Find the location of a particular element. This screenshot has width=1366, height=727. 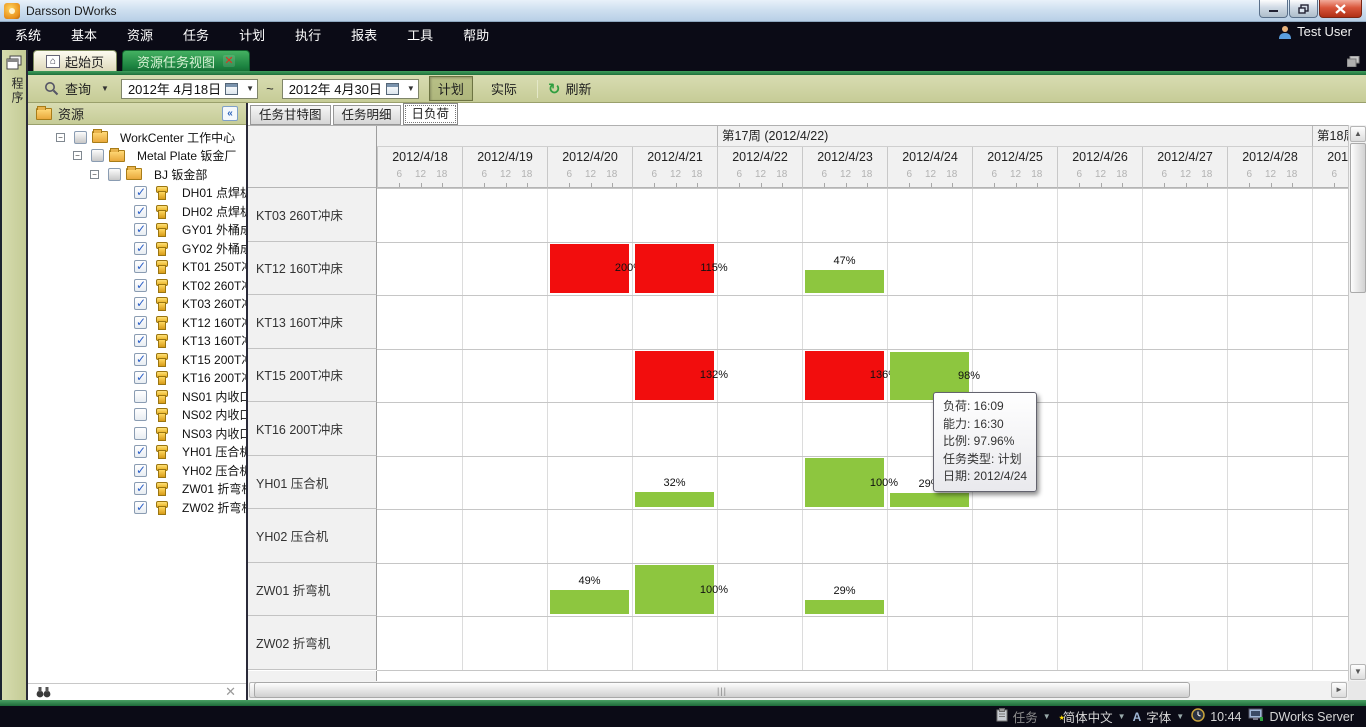

tree-item: KT02 260T冲床 is located at coordinates (137, 285).